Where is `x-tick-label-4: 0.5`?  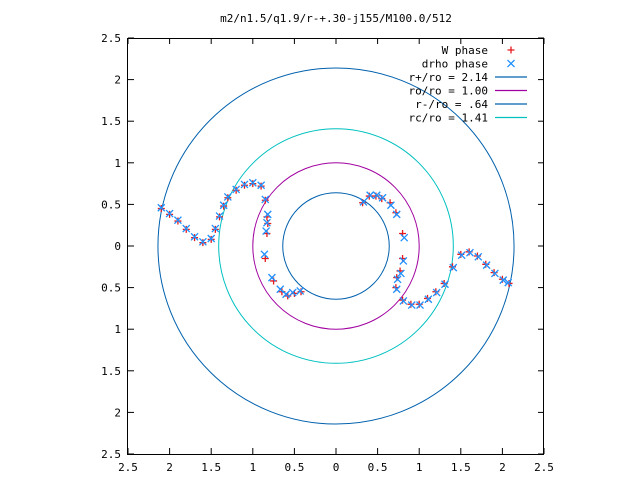 x-tick-label-4: 0.5 is located at coordinates (294, 467).